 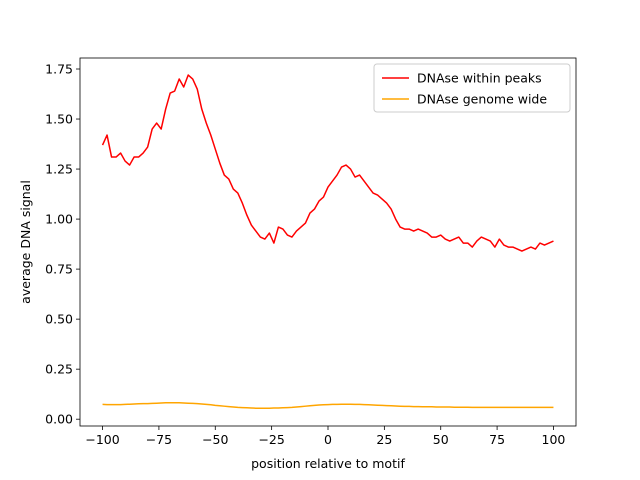 I want to click on x-tick-label: 0, so click(x=328, y=439).